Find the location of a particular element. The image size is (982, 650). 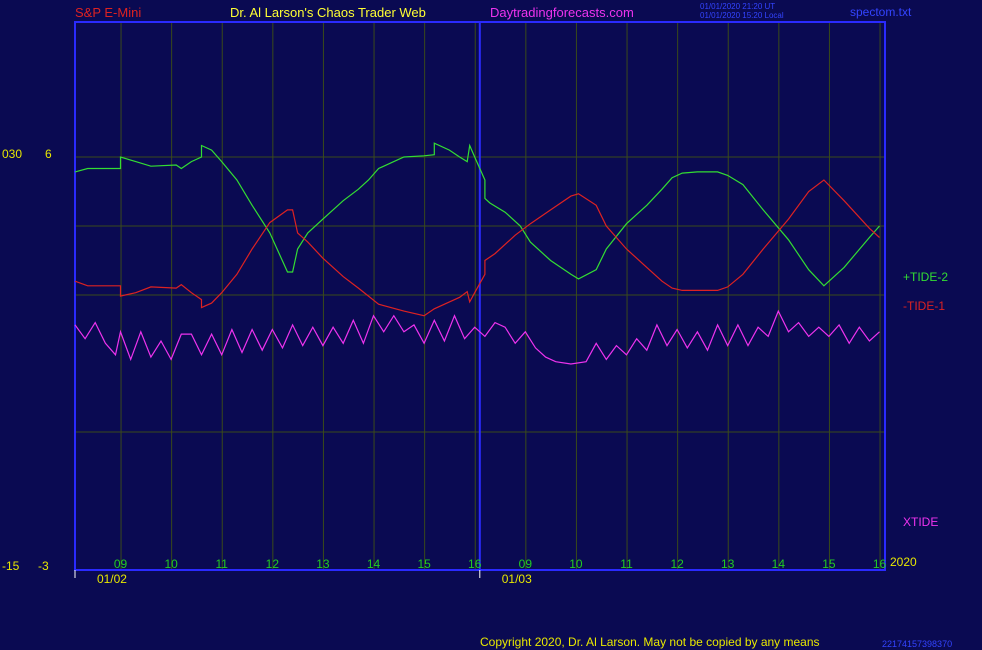

instrument-title: S&P E-Mini is located at coordinates (108, 12).